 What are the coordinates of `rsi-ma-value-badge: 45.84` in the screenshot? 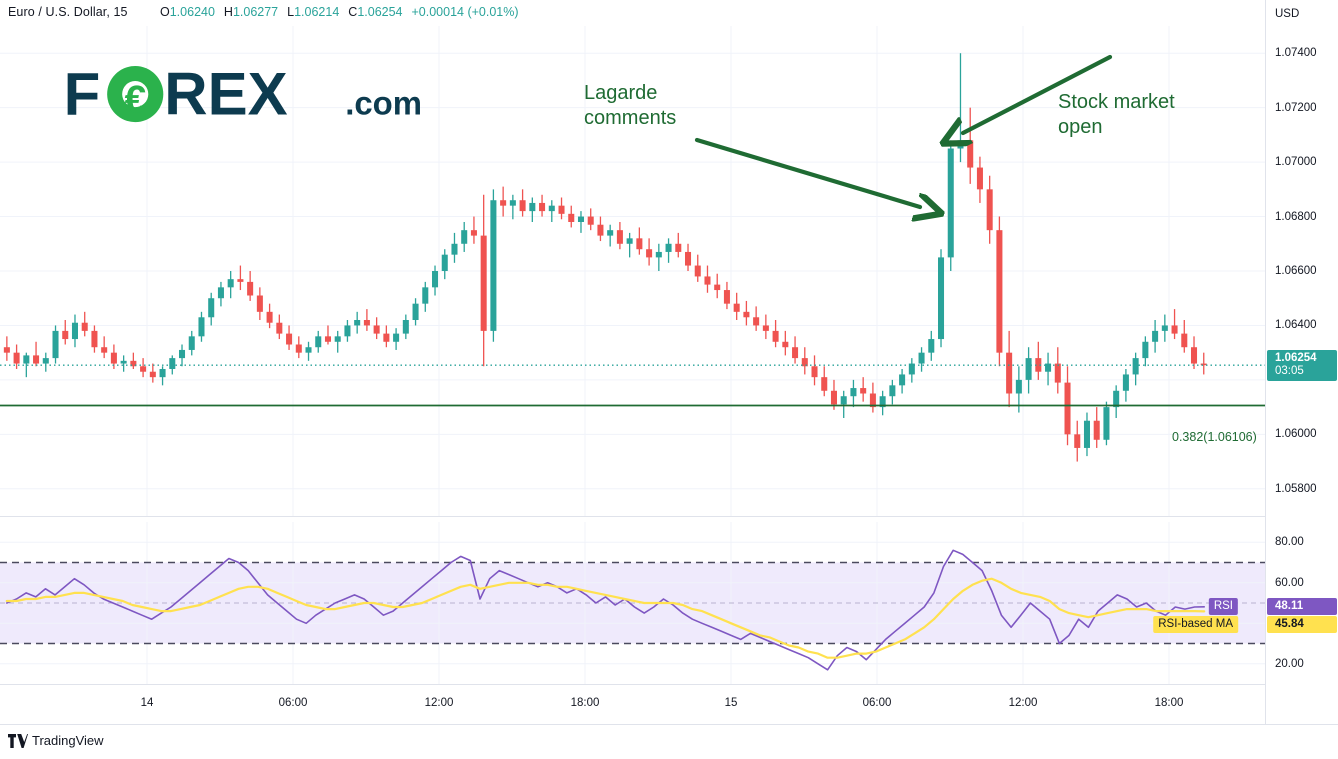 It's located at (1302, 624).